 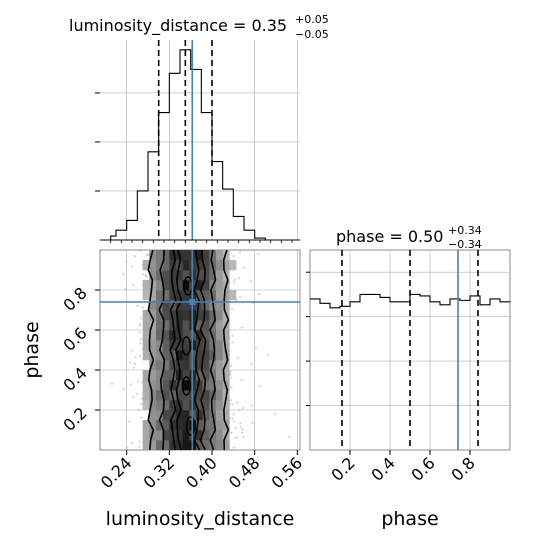 What do you see at coordinates (426, 236) in the screenshot?
I see `phase-title-median: 0.50` at bounding box center [426, 236].